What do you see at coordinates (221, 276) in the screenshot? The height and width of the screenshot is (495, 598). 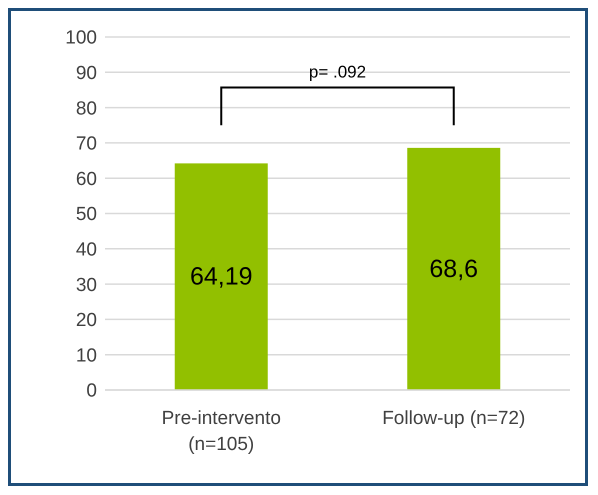 I see `data-label: 64,19` at bounding box center [221, 276].